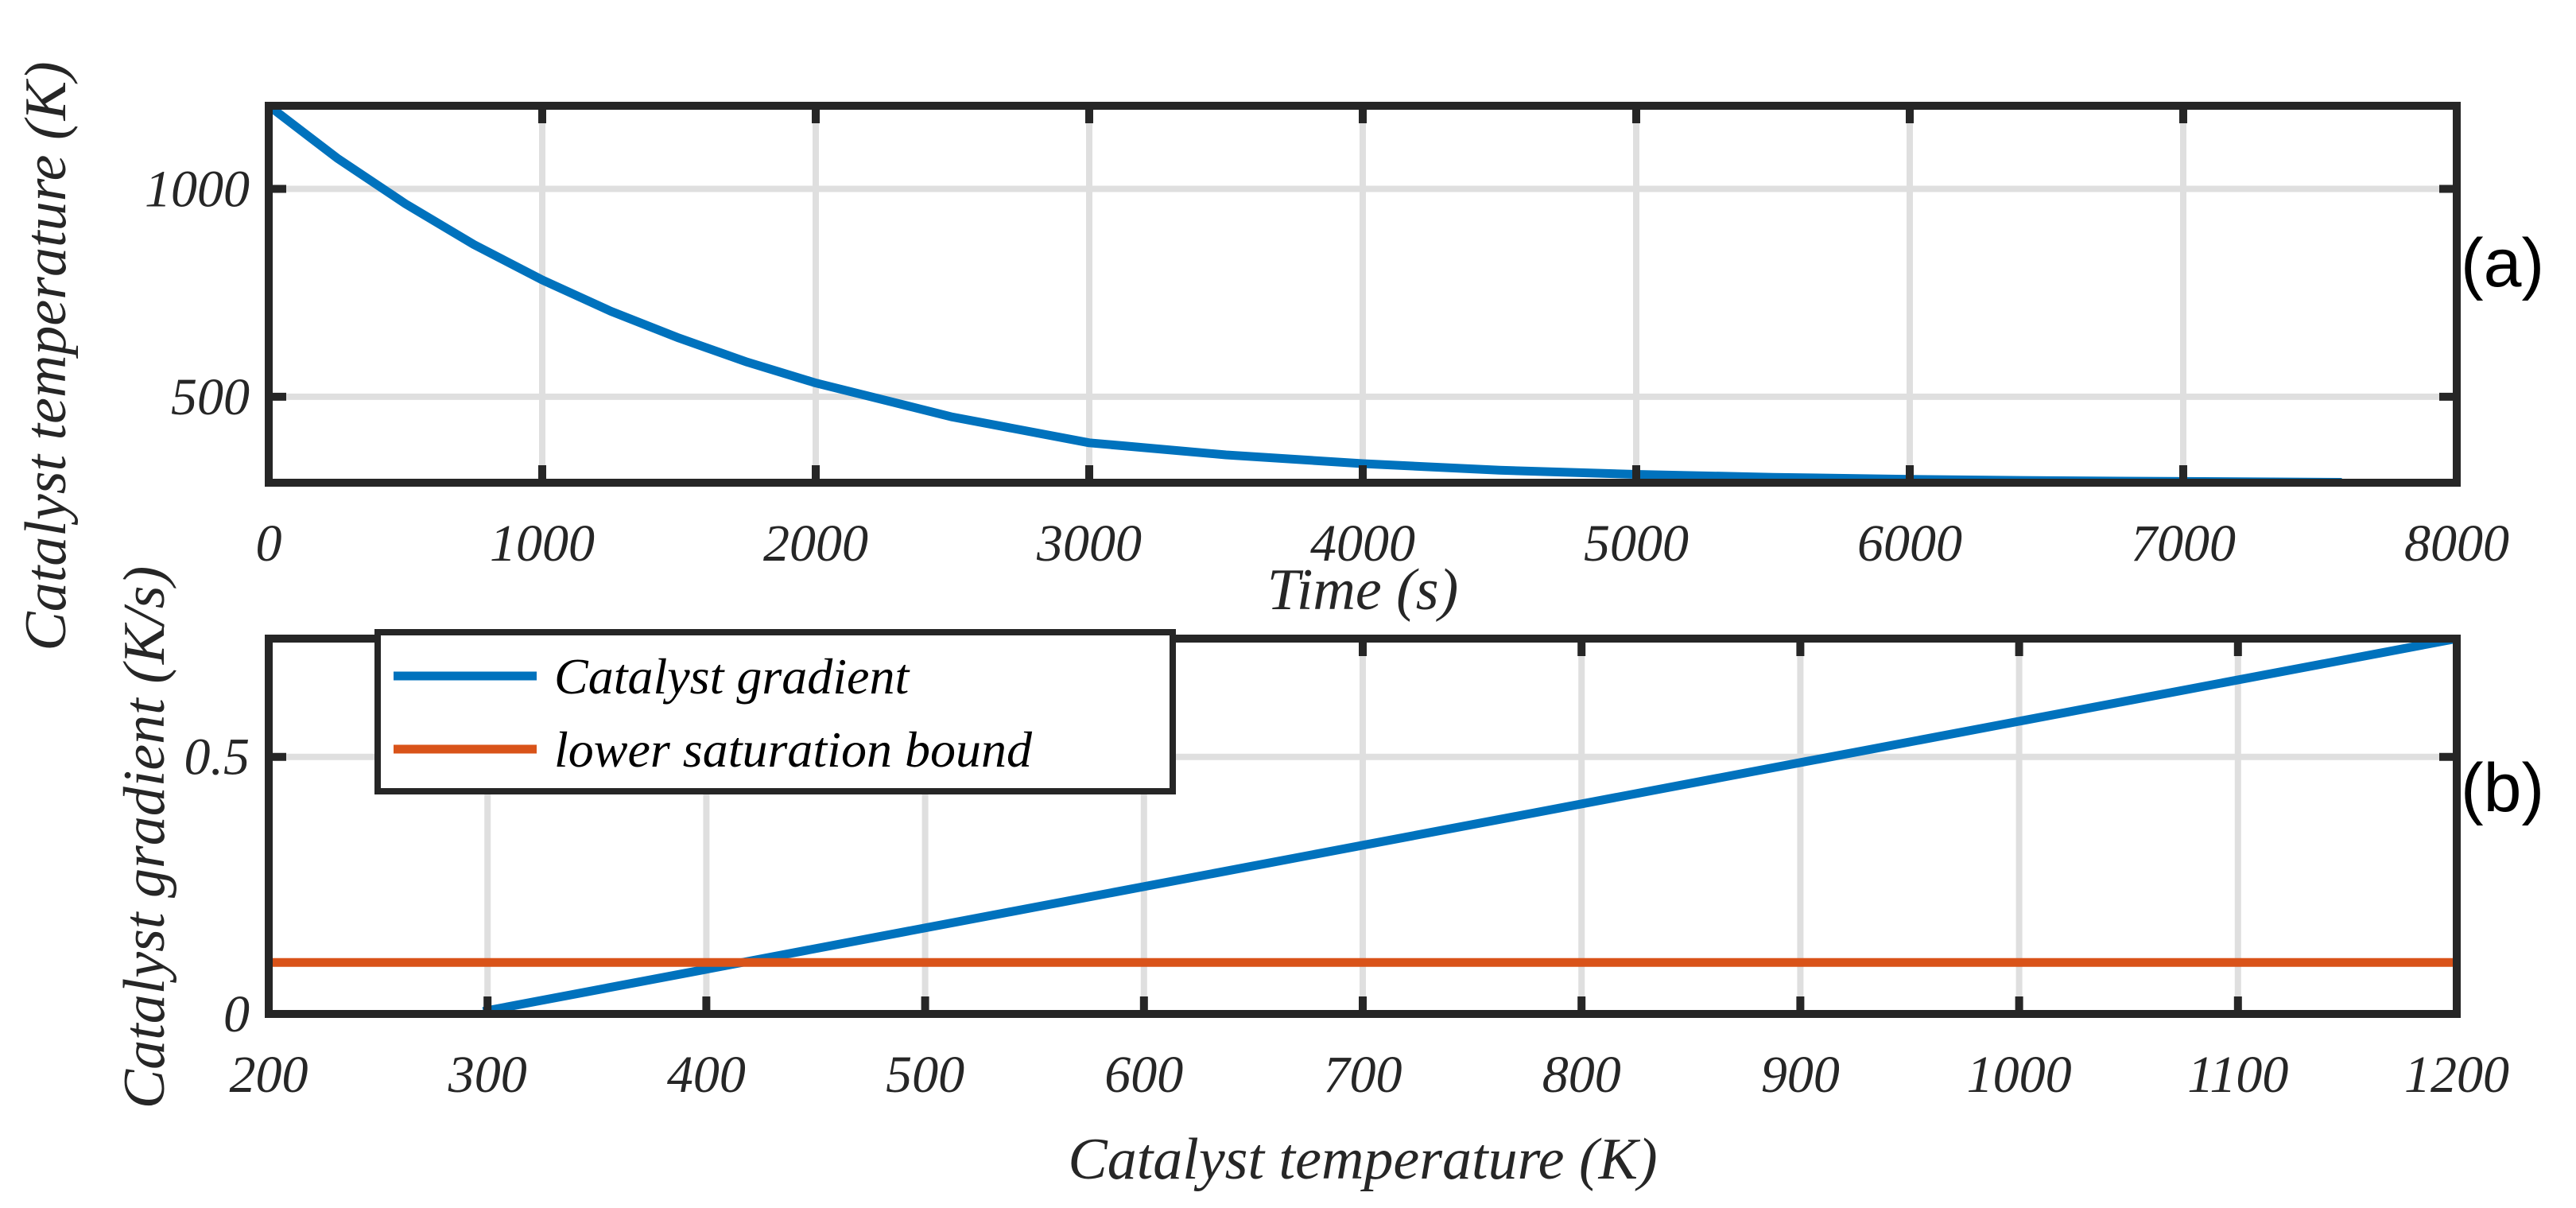  I want to click on axes-b-ytick-label-1: 0.5, so click(217, 757).